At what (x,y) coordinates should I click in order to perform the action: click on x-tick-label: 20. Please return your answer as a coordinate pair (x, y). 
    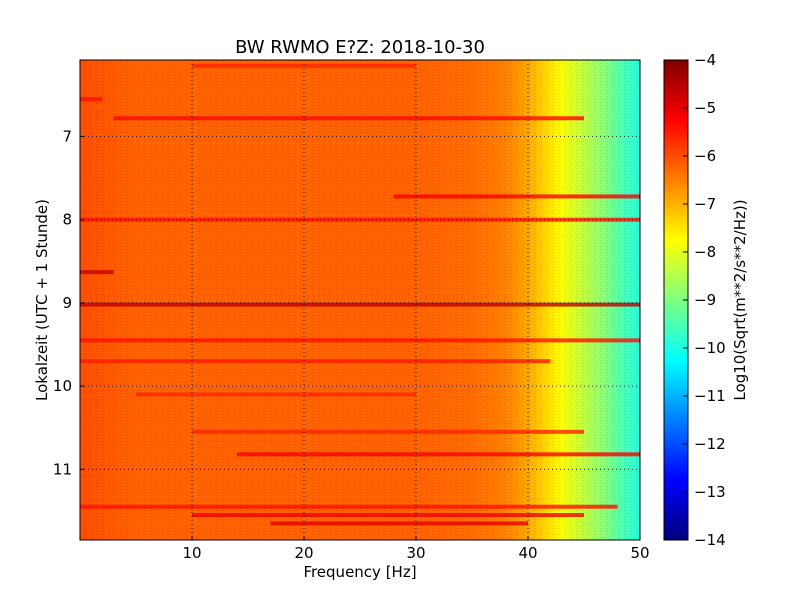
    Looking at the image, I should click on (303, 553).